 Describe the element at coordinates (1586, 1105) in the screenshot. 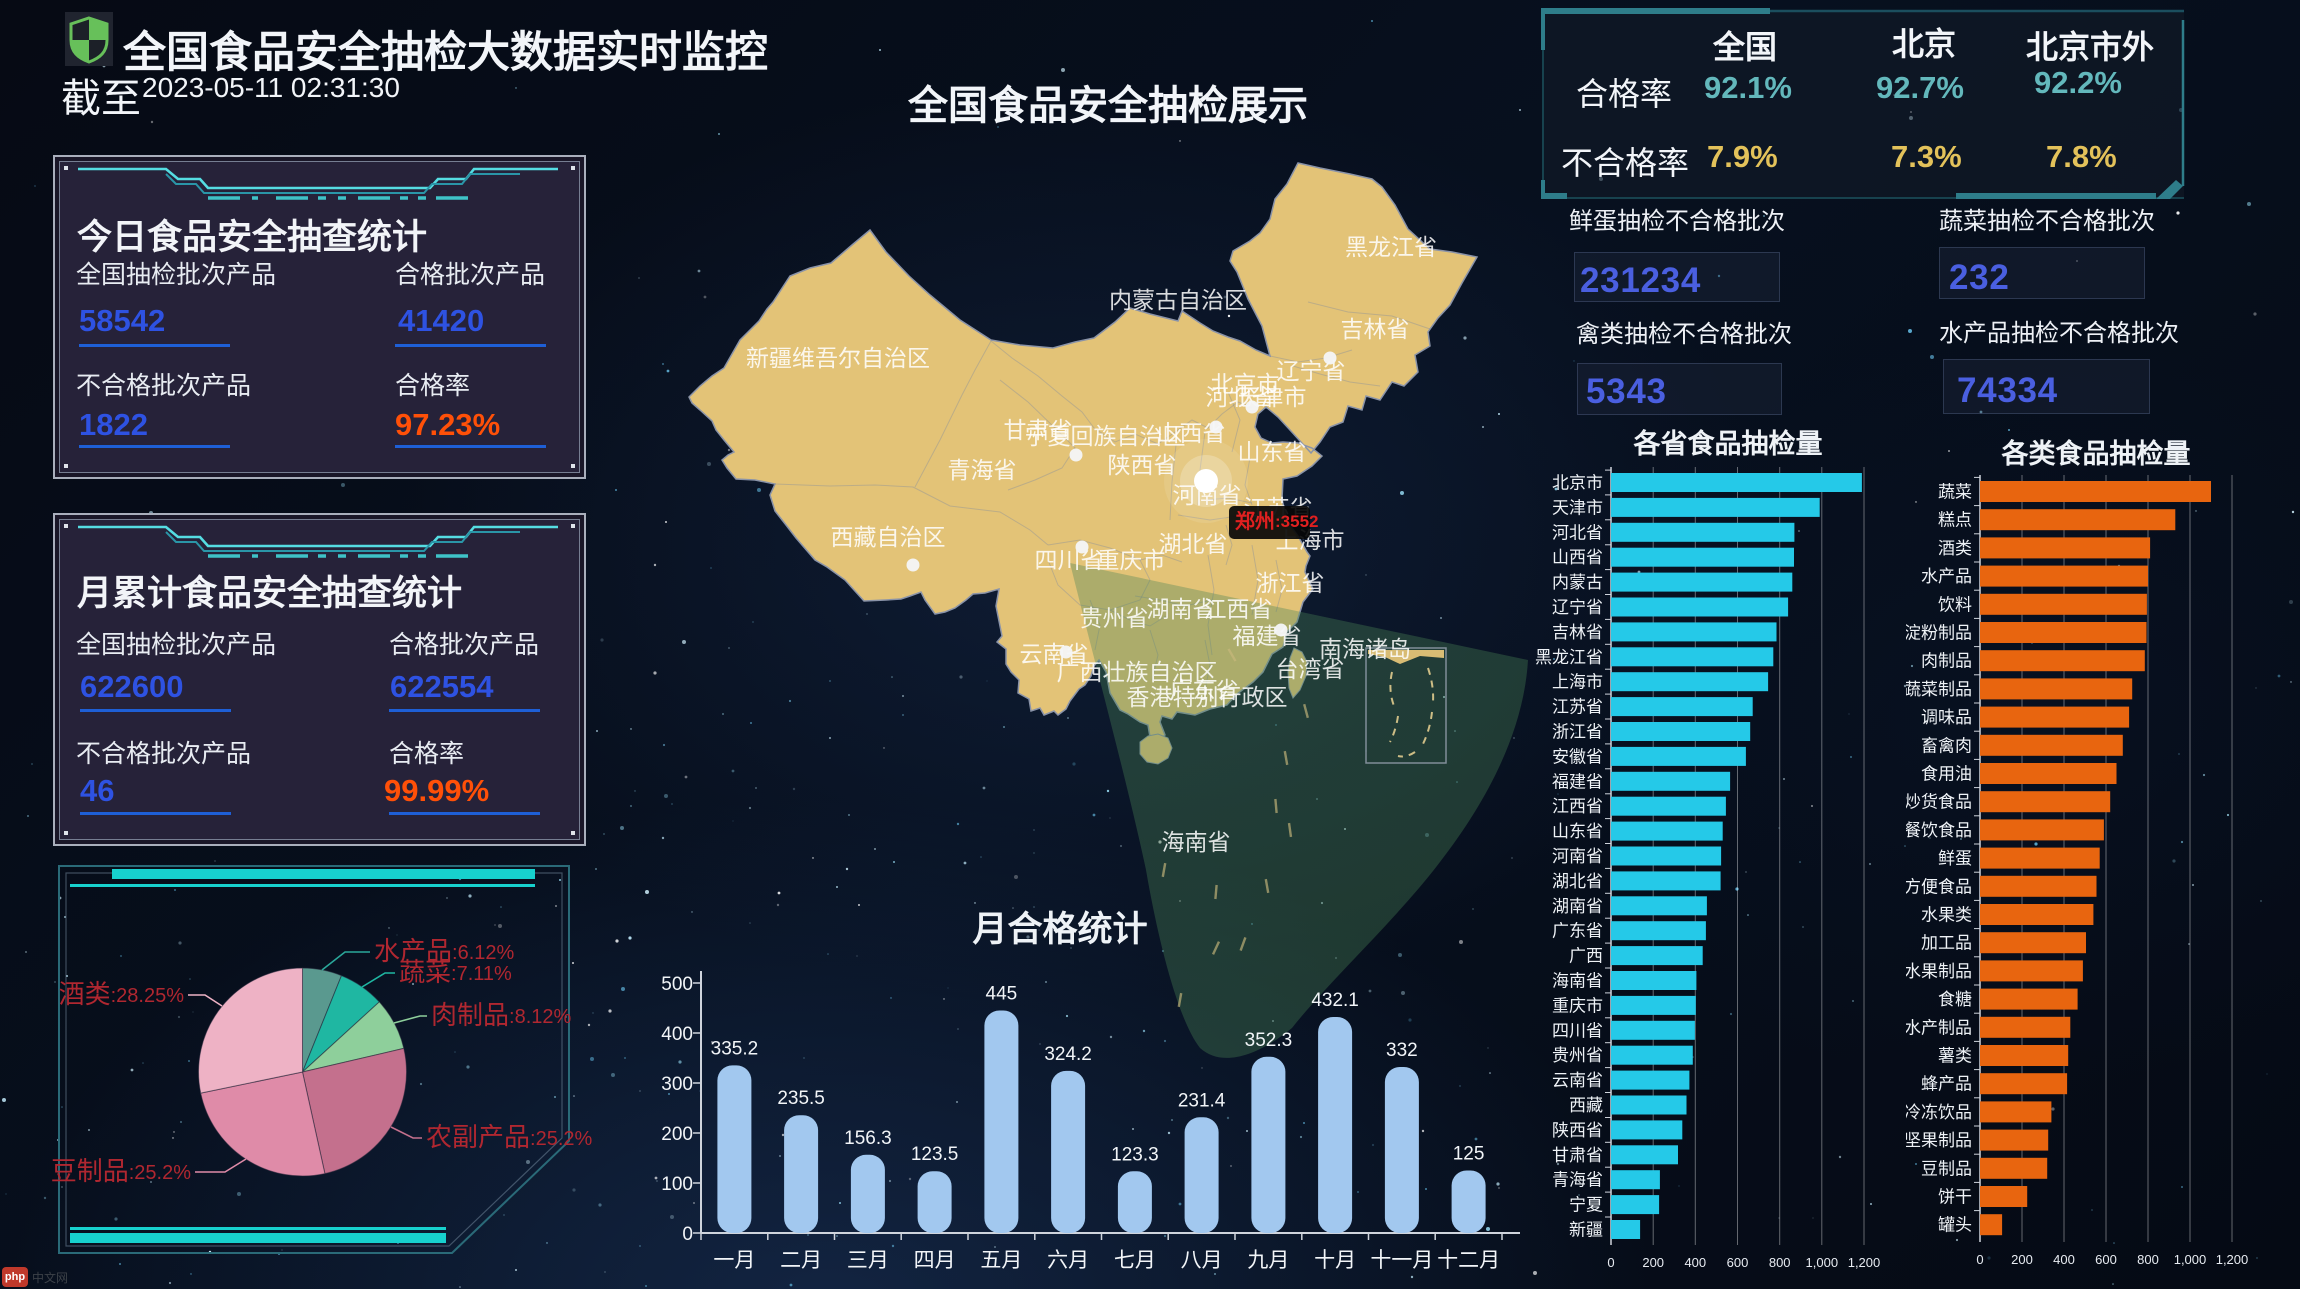

I see `svg-text: 西藏` at that location.